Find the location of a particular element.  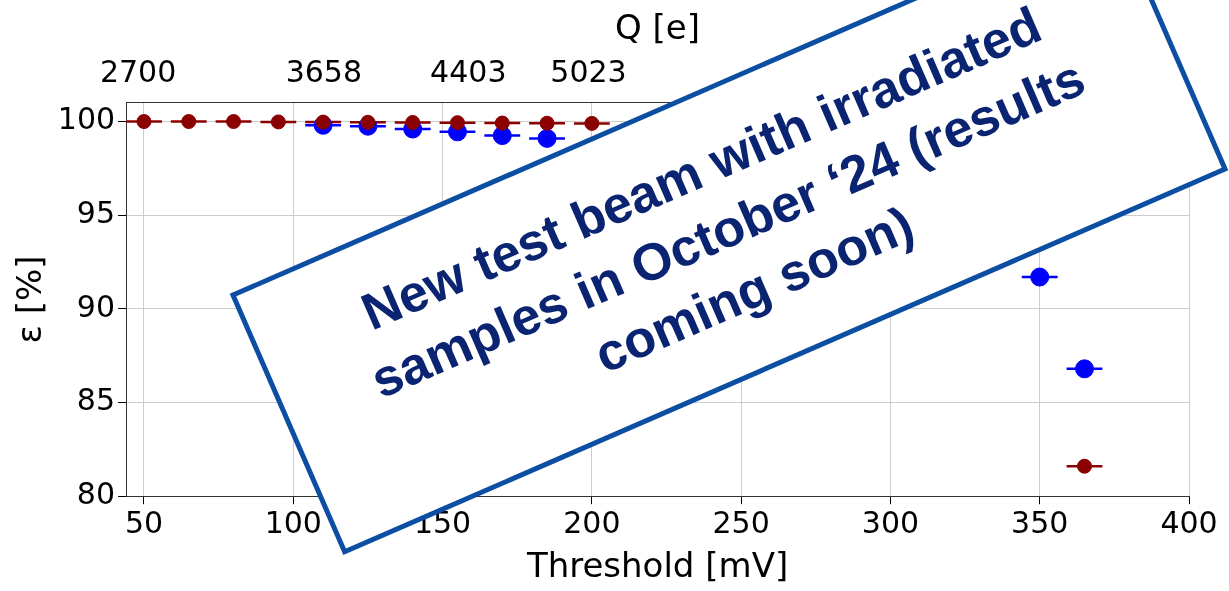

y-tick-label: 90 is located at coordinates (96, 306).